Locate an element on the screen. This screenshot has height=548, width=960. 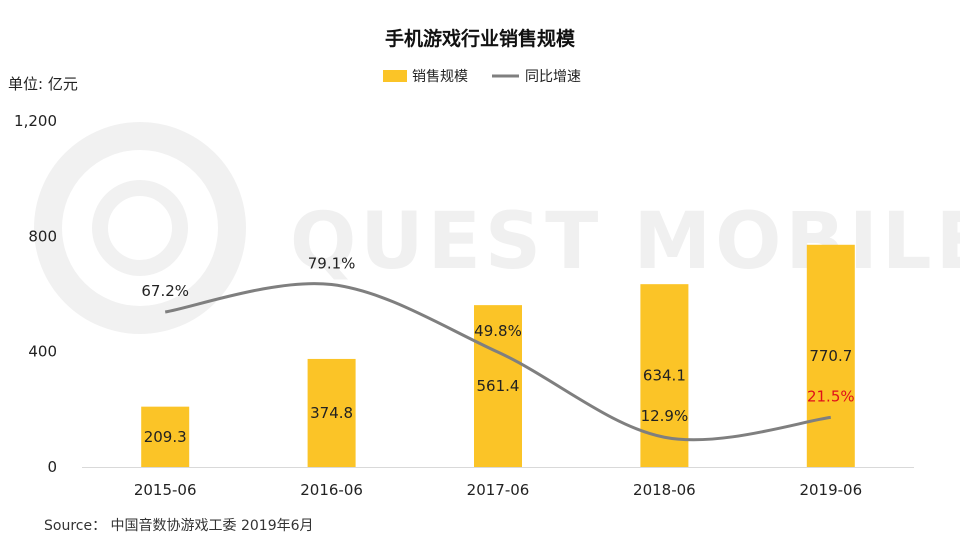
y-tick-label: 1,200 is located at coordinates (35, 121).